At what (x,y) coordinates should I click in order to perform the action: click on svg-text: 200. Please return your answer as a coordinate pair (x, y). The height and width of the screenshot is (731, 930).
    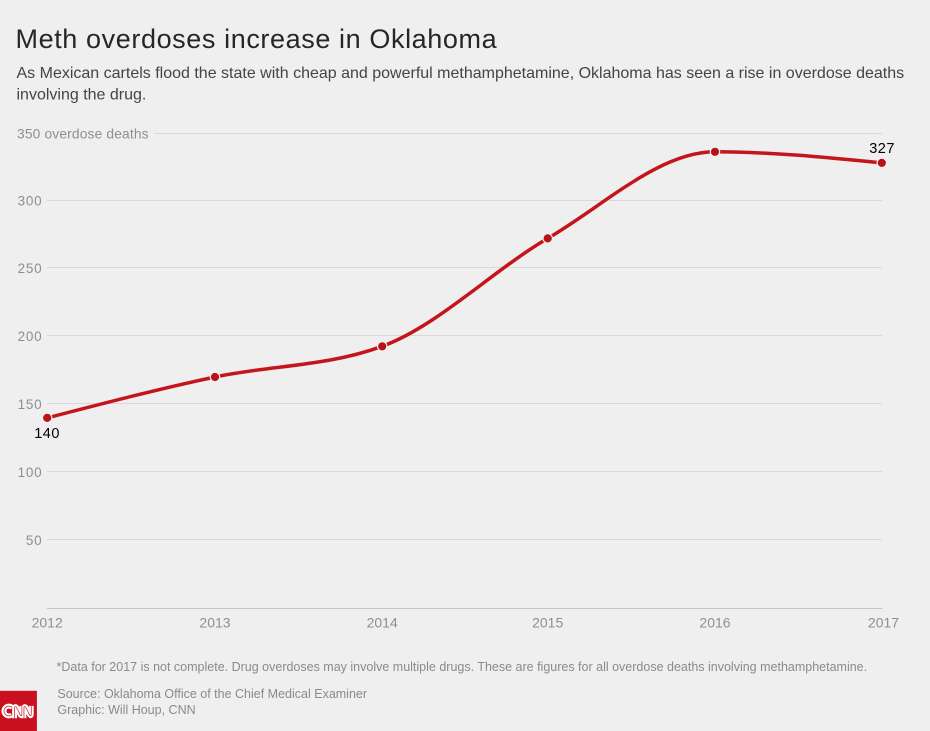
    Looking at the image, I should click on (30, 336).